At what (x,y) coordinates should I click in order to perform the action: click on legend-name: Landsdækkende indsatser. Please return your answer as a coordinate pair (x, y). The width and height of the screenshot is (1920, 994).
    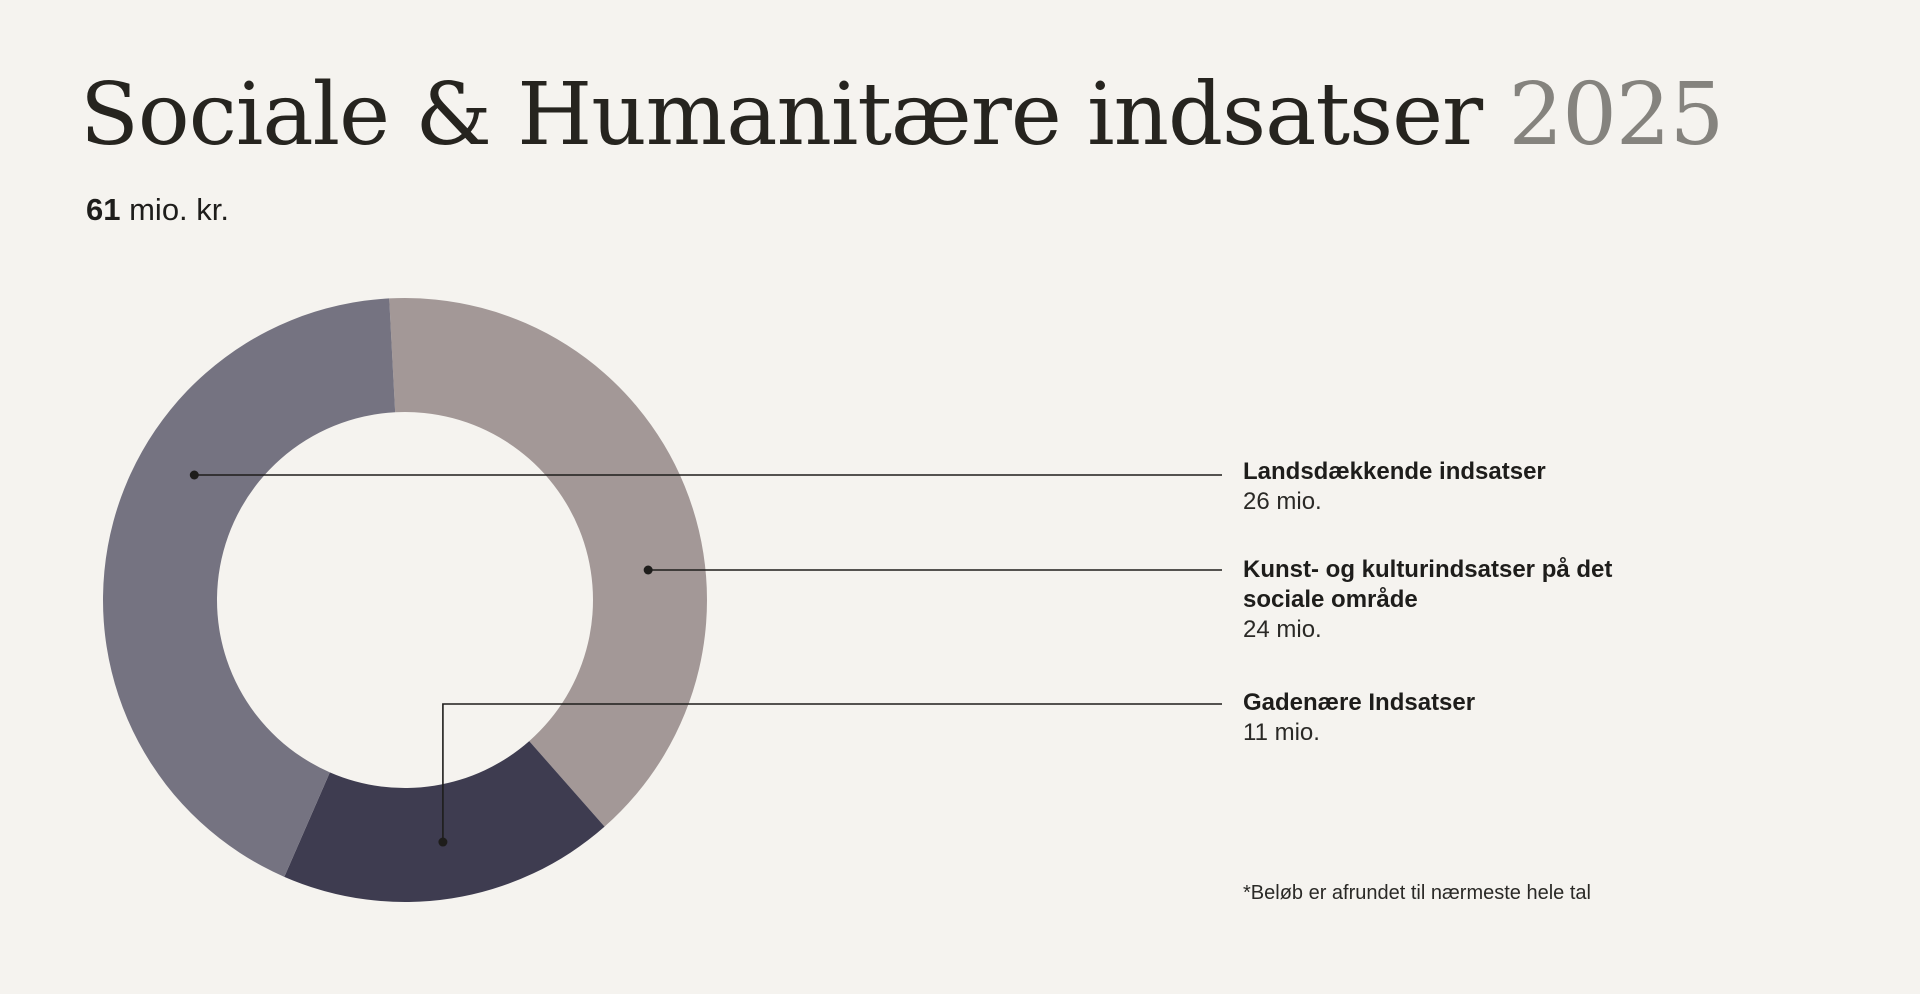
    Looking at the image, I should click on (1394, 471).